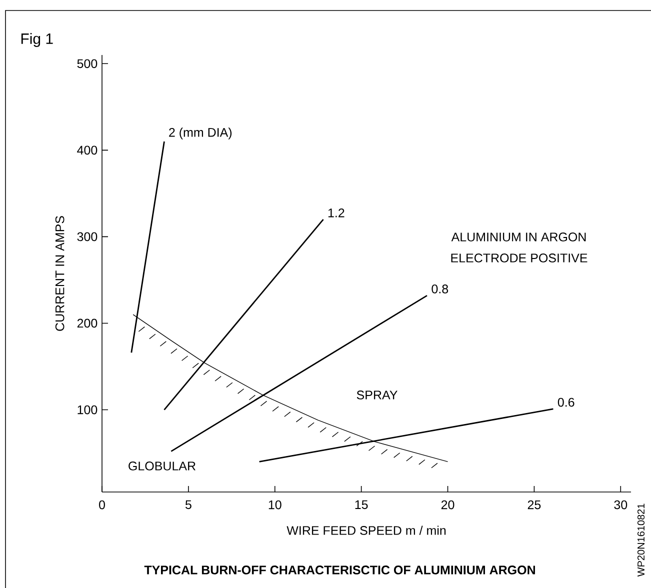 This screenshot has width=651, height=588. Describe the element at coordinates (87, 237) in the screenshot. I see `y-tick-label: 300` at that location.